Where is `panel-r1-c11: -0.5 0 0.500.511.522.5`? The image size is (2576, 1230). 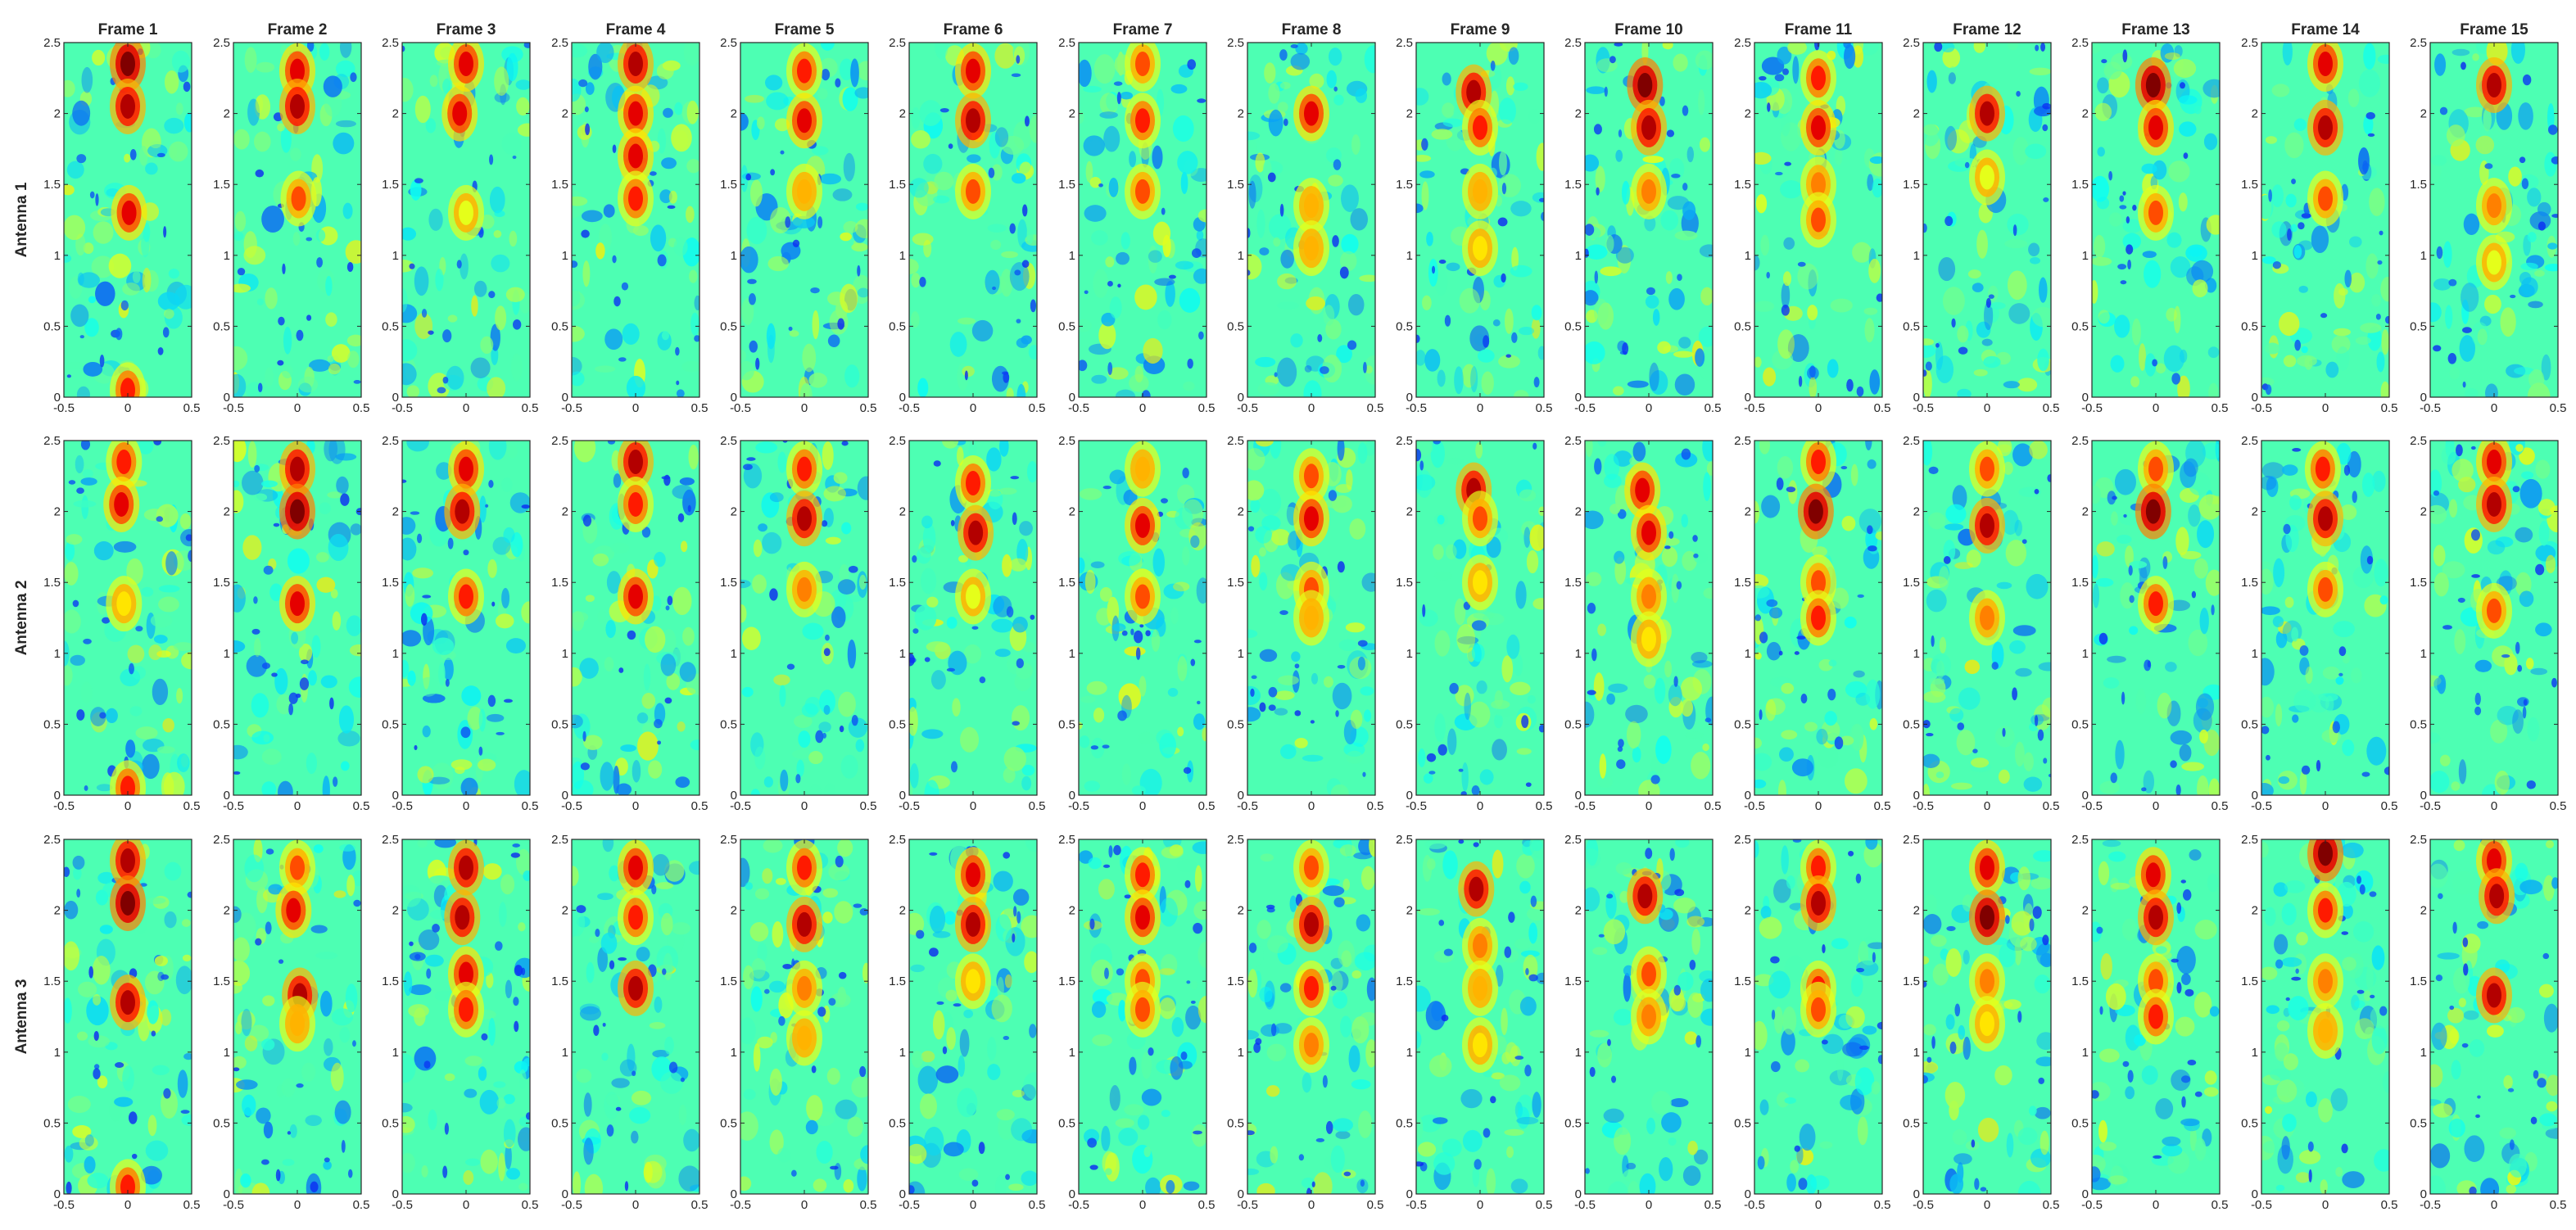
panel-r1-c11: -0.5 0 0.500.511.522.5 is located at coordinates (1812, 225).